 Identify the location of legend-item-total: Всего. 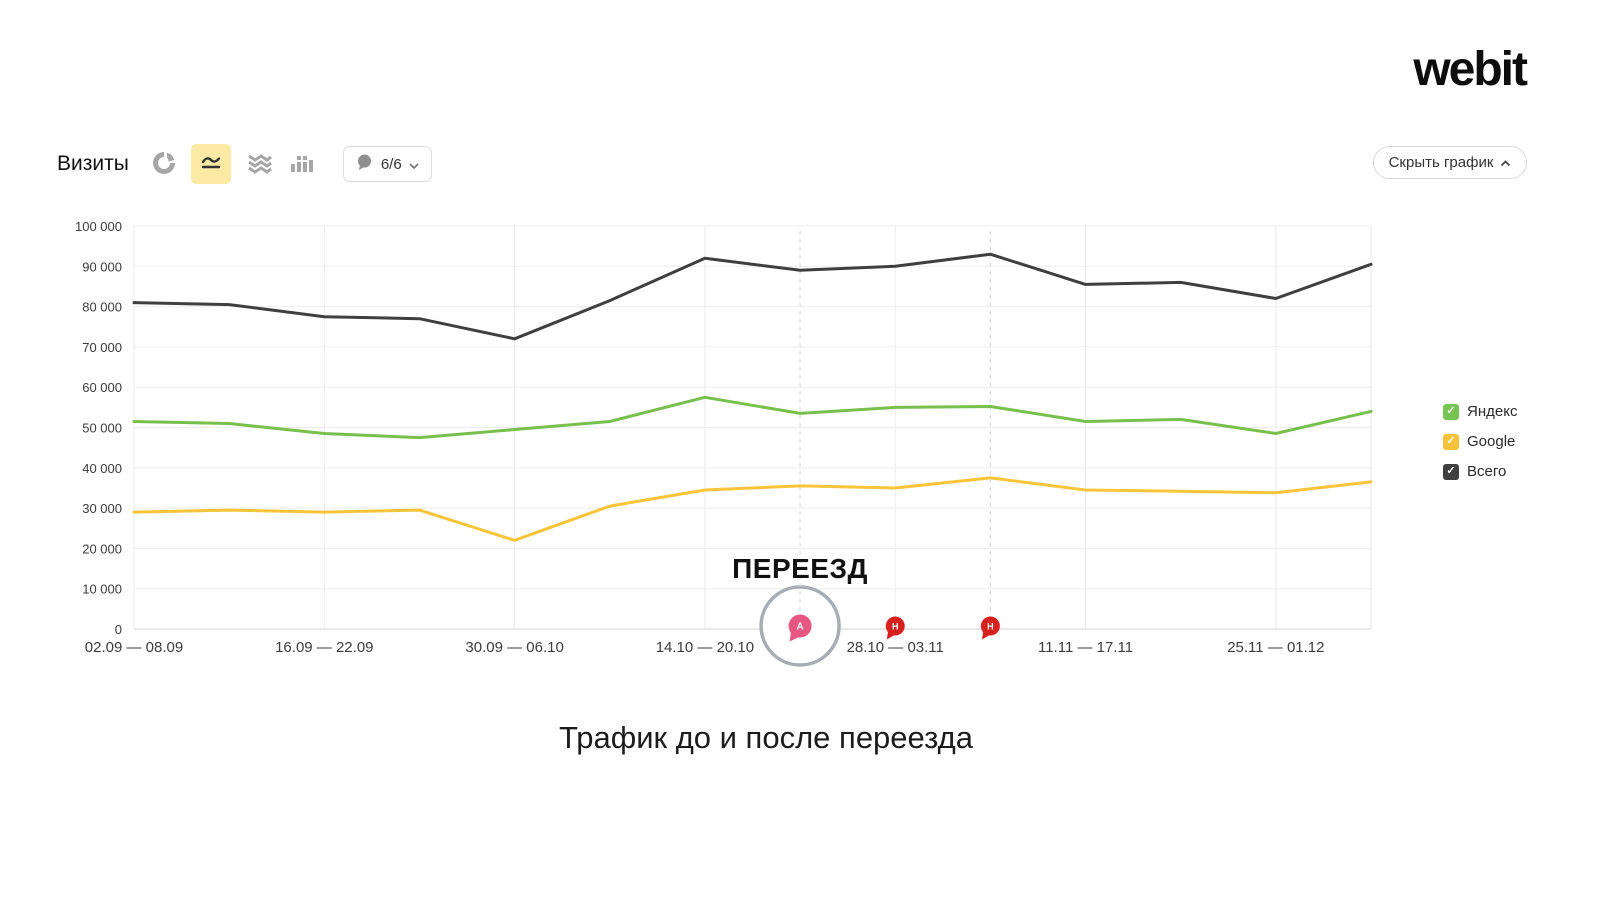
(1480, 471).